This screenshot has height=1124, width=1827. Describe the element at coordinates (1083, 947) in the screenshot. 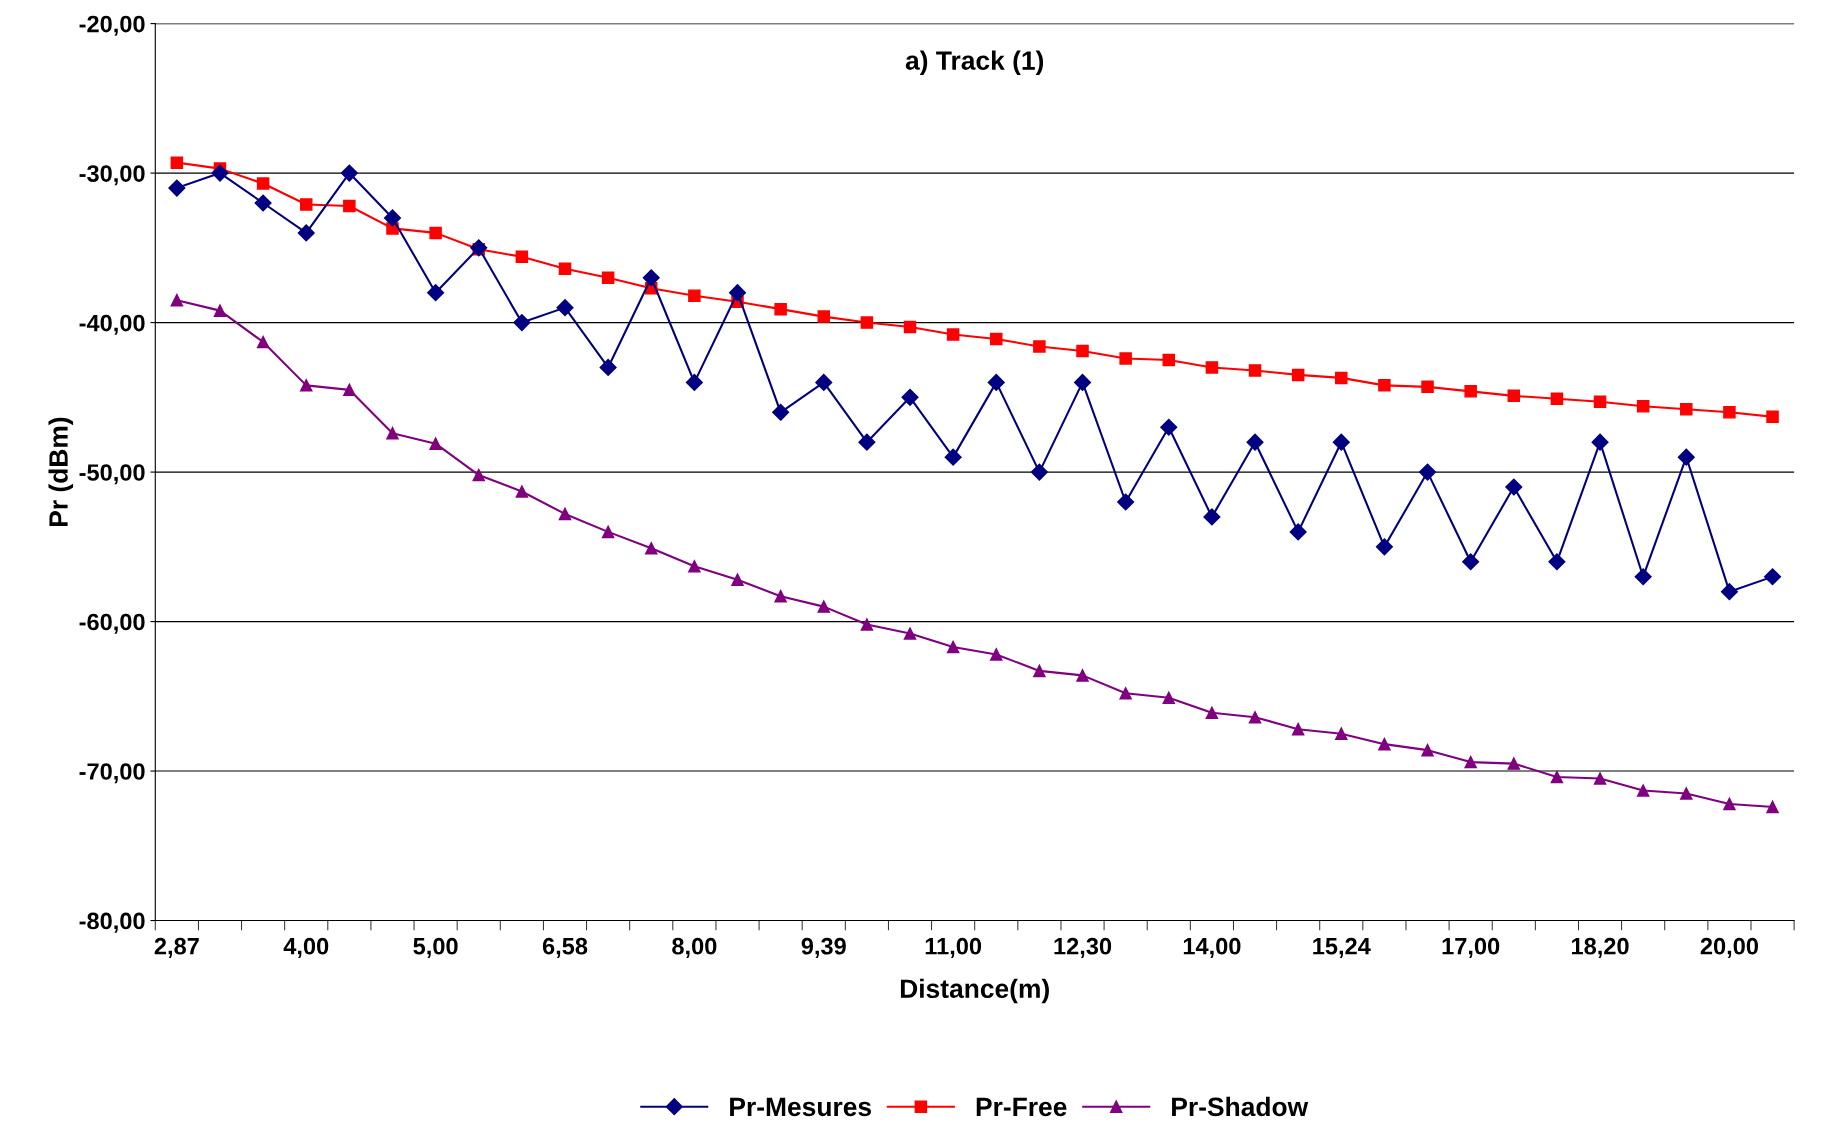

I see `x-tick-label: 12,30` at that location.